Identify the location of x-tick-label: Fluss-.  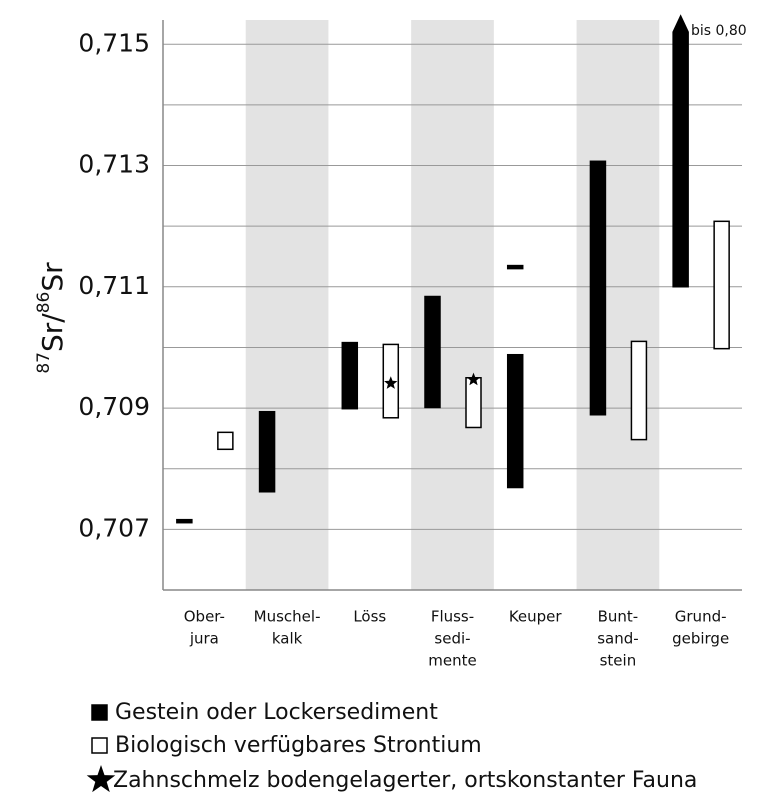
(452, 617).